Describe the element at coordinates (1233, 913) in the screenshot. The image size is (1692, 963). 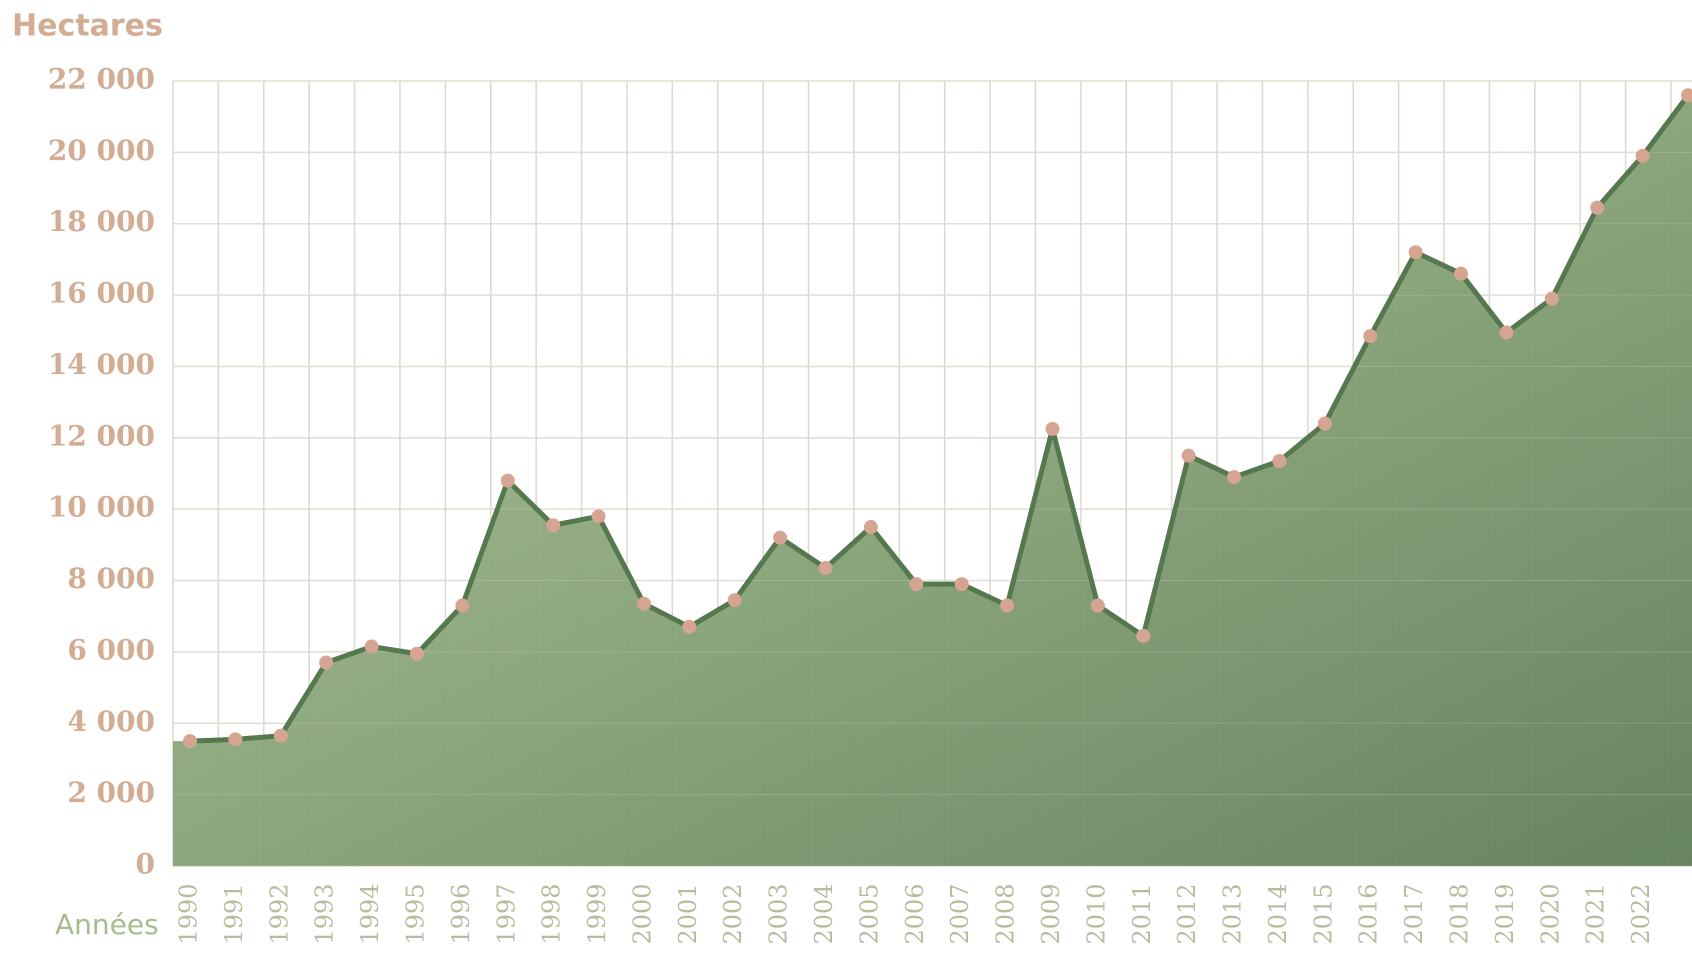
I see `x-tick-label: 2013` at that location.